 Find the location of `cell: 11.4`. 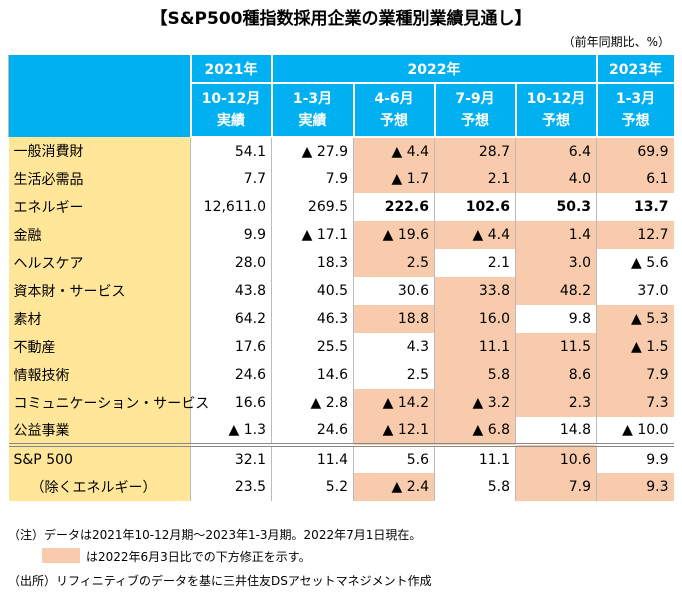

cell: 11.4 is located at coordinates (312, 458).